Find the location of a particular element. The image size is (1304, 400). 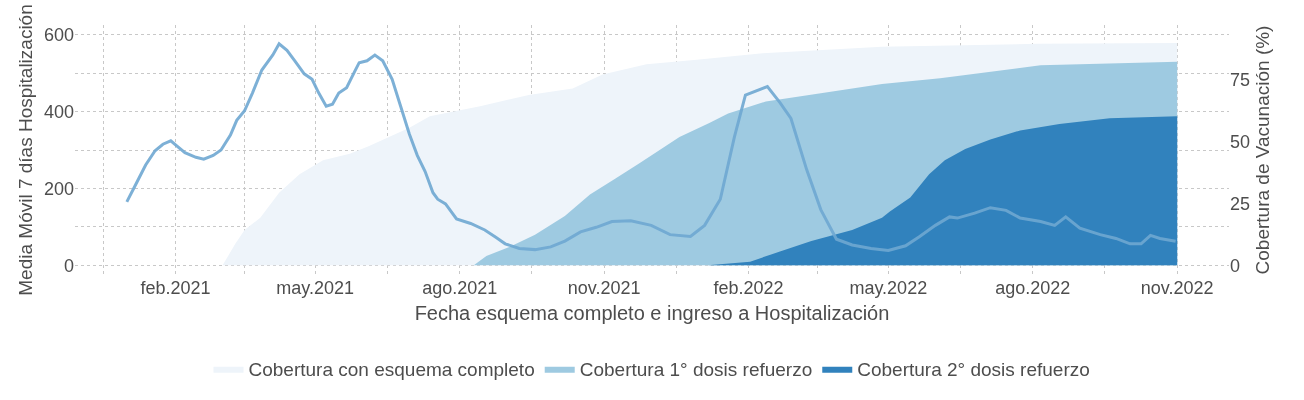

y-tick-label: 600 is located at coordinates (58, 34).